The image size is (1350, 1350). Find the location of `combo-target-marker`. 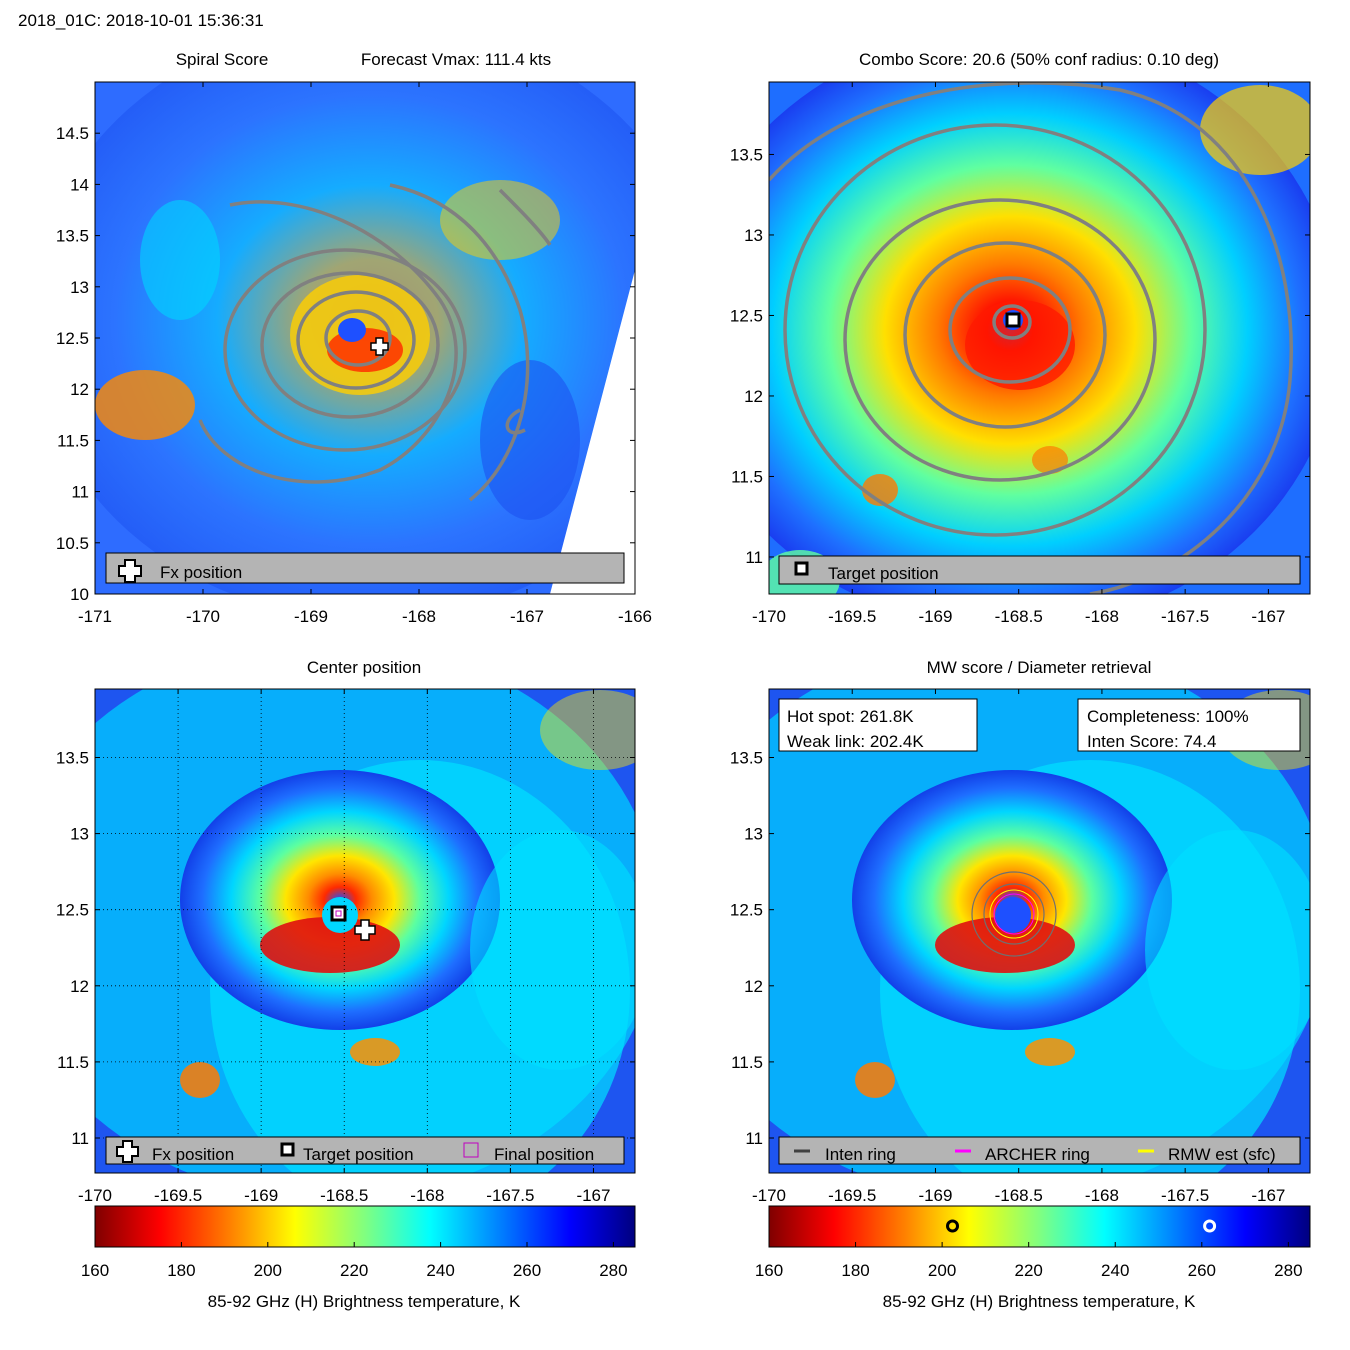

combo-target-marker is located at coordinates (1013, 320).